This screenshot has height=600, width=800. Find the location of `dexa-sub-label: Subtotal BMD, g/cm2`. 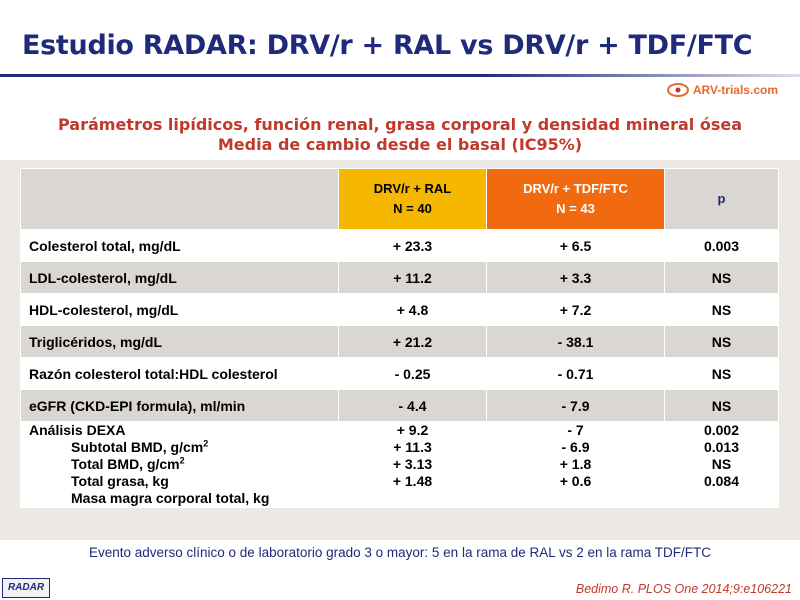

dexa-sub-label: Subtotal BMD, g/cm2 is located at coordinates (140, 446).